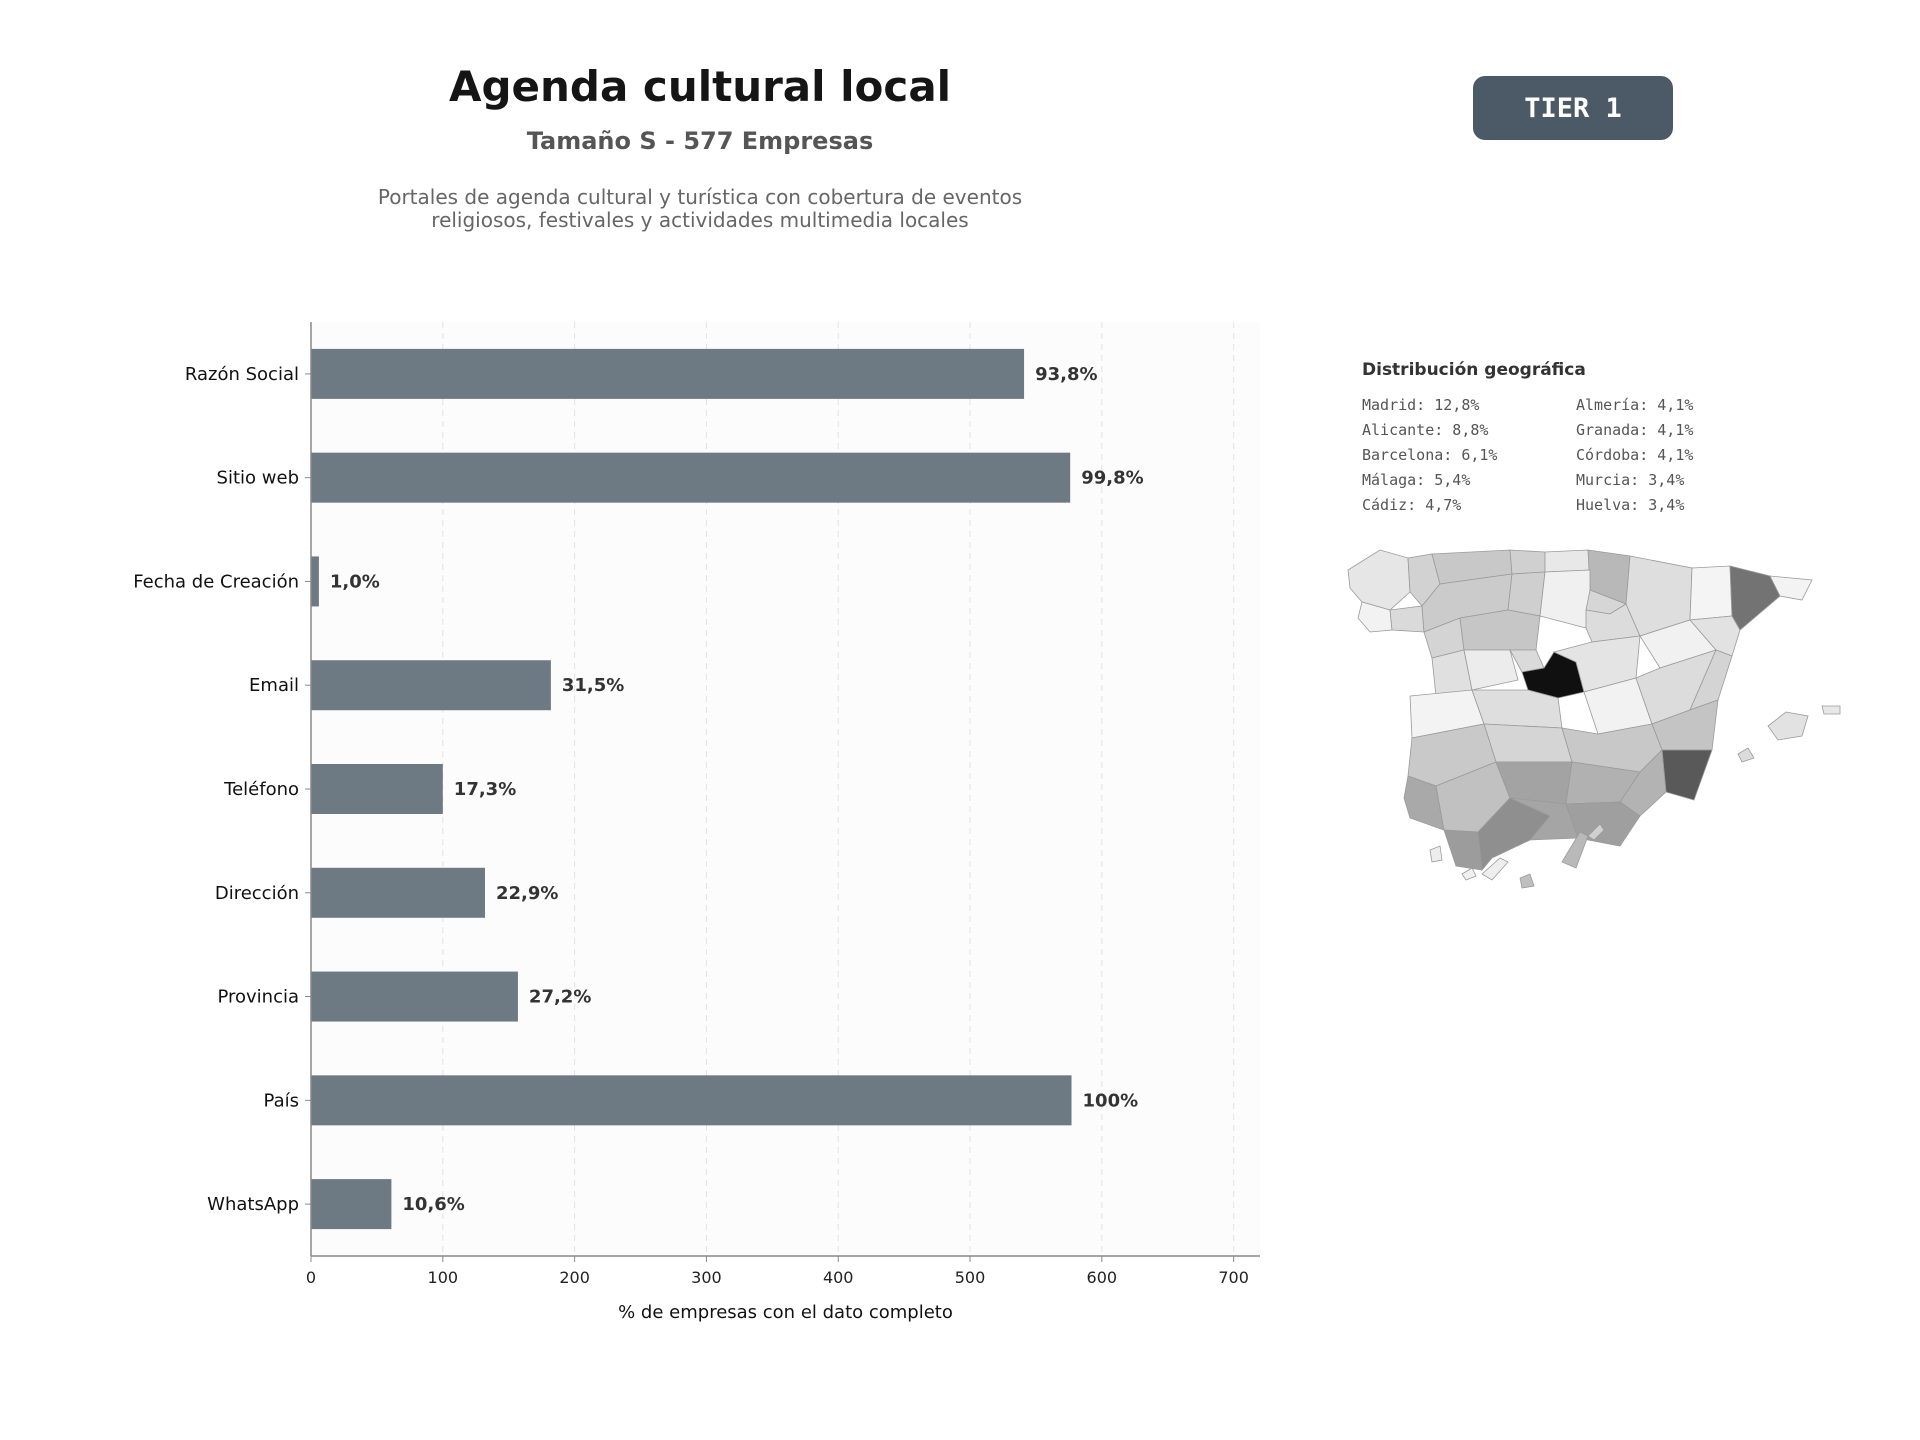 The image size is (1920, 1440). I want to click on region-pontevedra, so click(1375, 617).